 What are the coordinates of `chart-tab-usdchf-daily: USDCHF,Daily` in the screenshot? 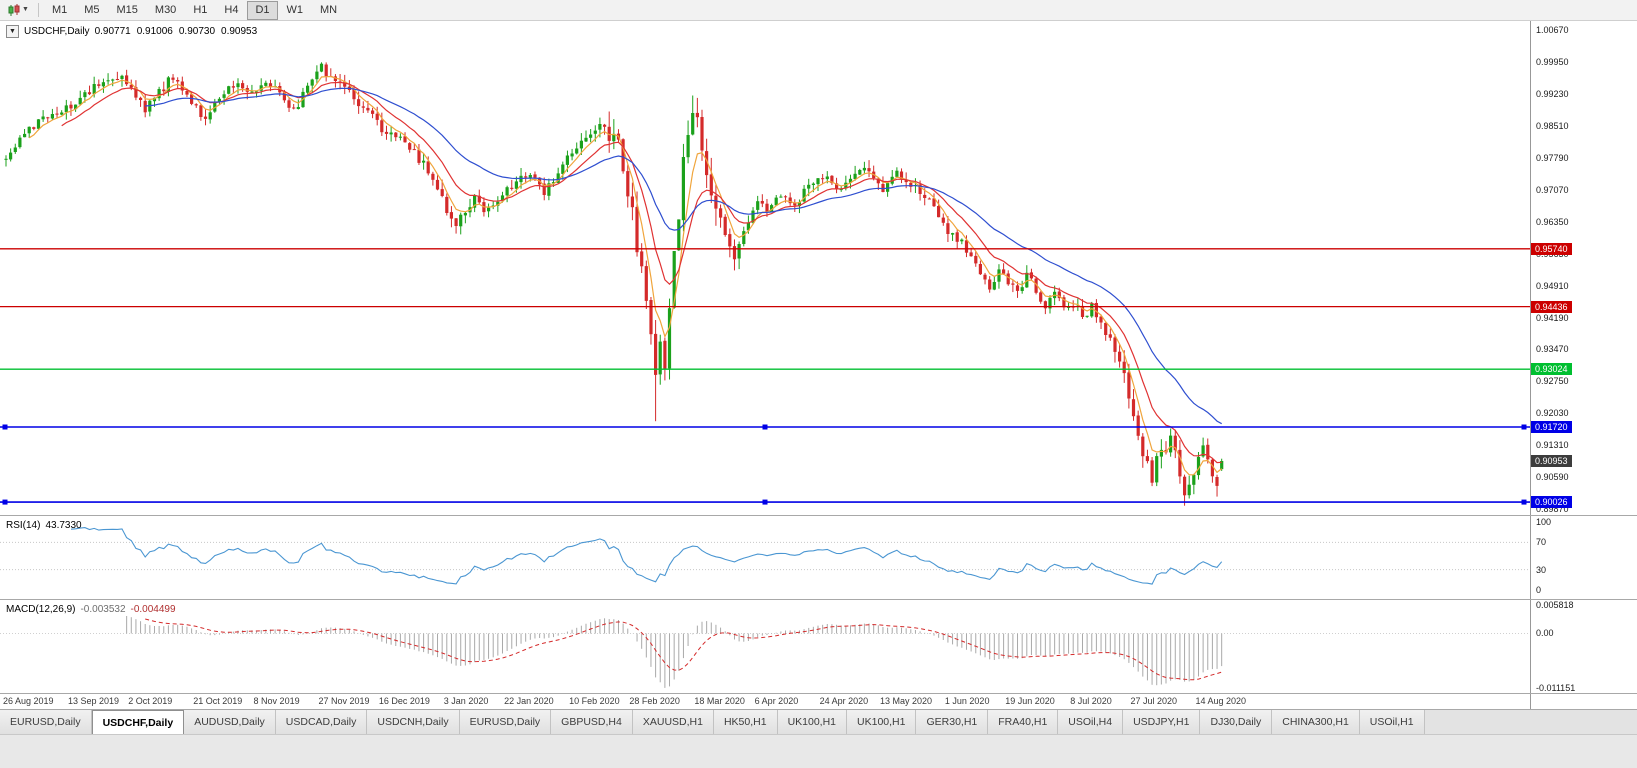 It's located at (138, 722).